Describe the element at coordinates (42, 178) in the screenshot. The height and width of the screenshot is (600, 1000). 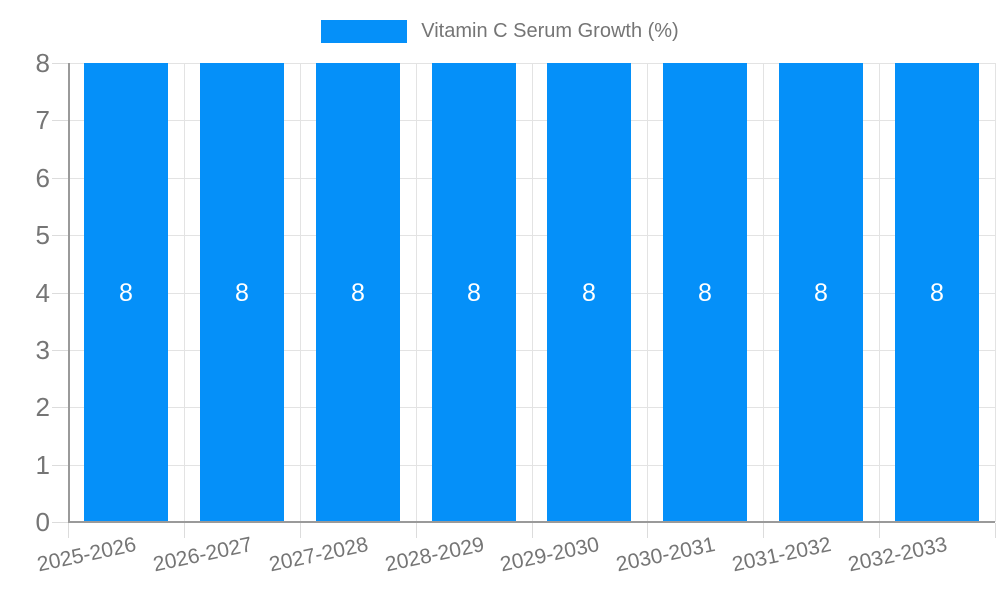
I see `y-tick-label: 6` at that location.